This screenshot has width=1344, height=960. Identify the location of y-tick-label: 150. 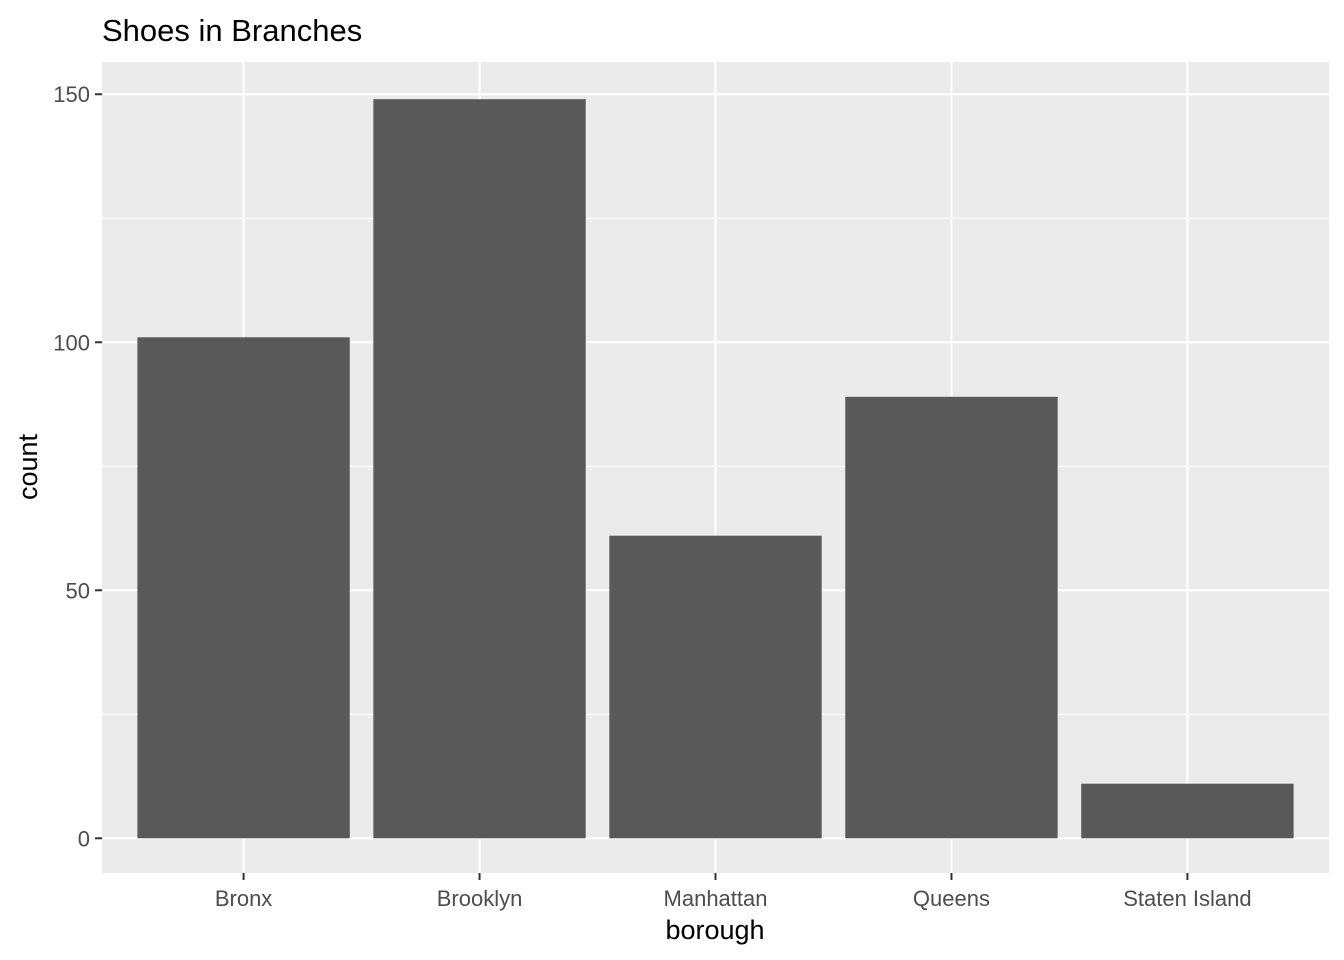
(71, 94).